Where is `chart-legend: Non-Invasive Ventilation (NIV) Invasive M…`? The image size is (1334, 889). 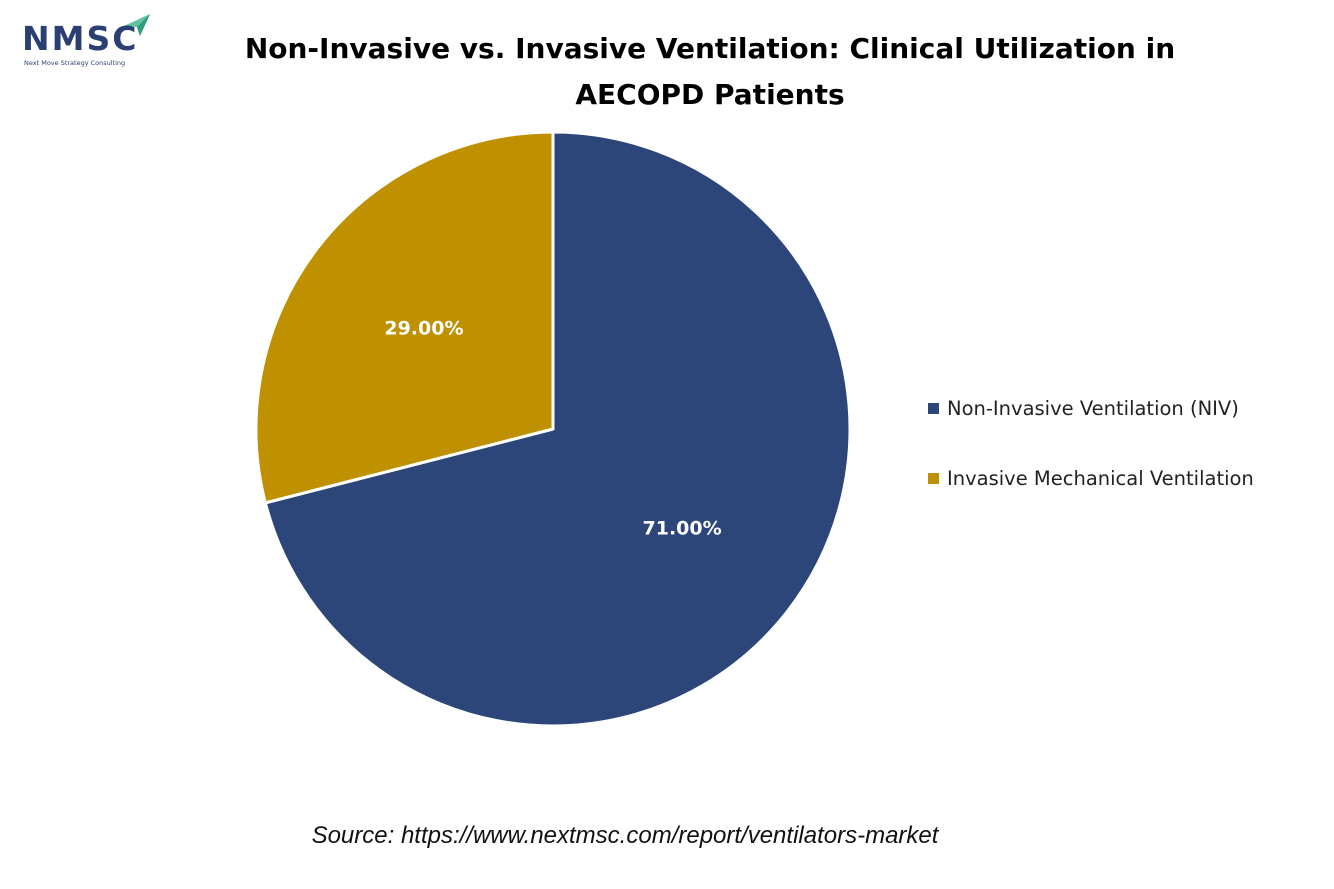
chart-legend: Non-Invasive Ventilation (NIV) Invasive M… is located at coordinates (1091, 463).